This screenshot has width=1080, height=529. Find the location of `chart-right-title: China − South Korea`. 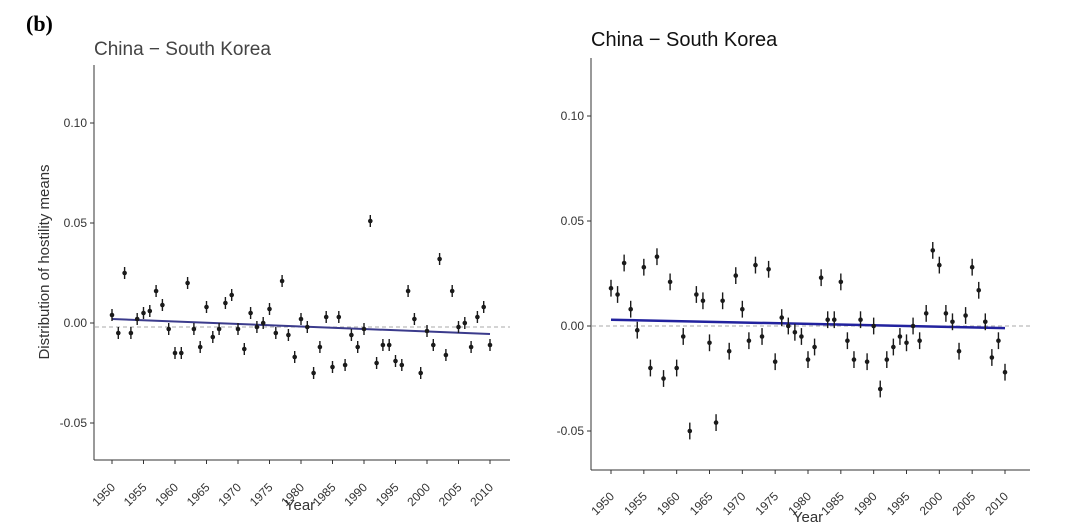

chart-right-title: China − South Korea is located at coordinates (684, 40).